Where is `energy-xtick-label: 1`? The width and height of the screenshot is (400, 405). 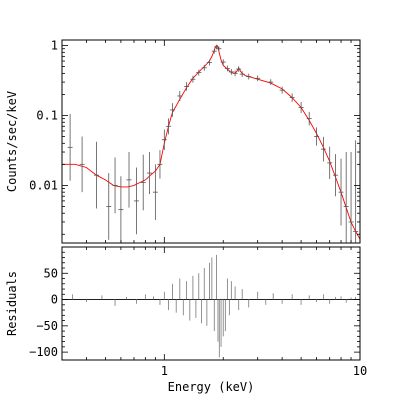
energy-xtick-label: 1 is located at coordinates (164, 371).